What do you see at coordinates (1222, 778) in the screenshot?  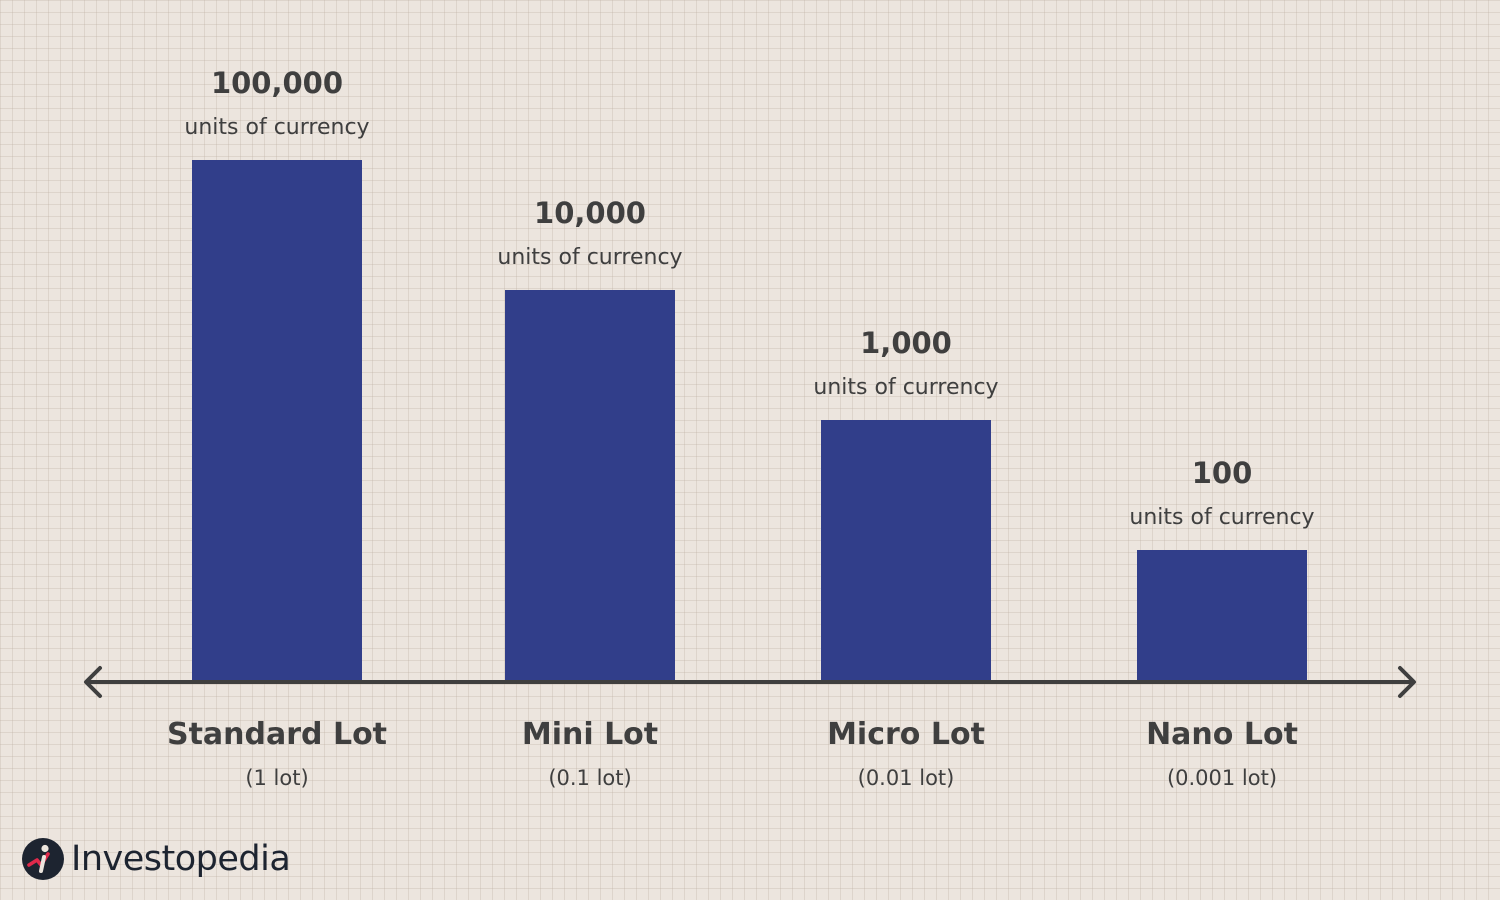 I see `category-sublabel-nano-lot: (0.001 lot)` at bounding box center [1222, 778].